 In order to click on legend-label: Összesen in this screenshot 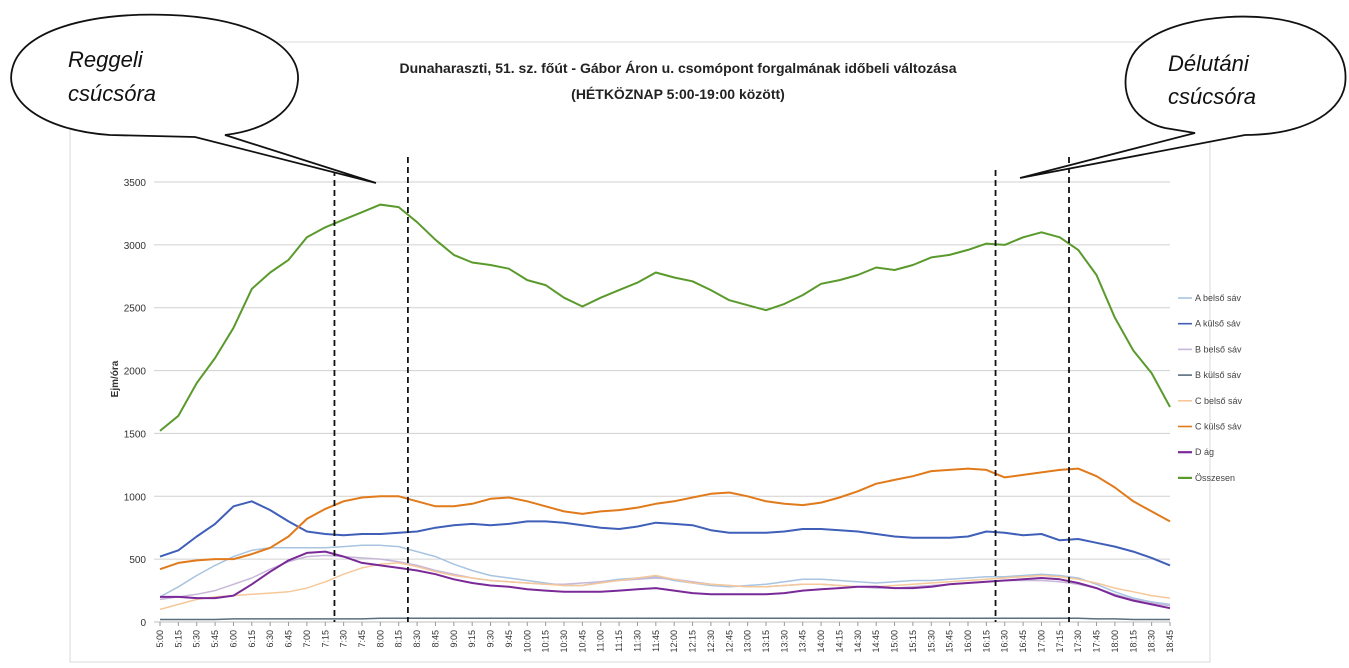, I will do `click(1215, 478)`.